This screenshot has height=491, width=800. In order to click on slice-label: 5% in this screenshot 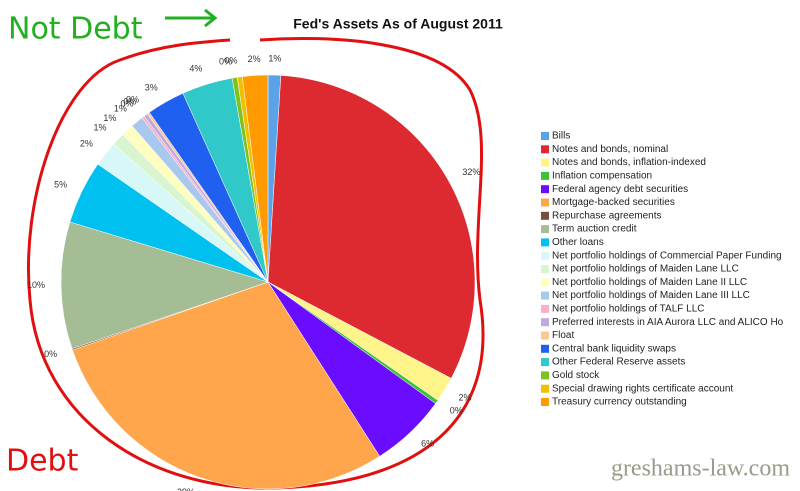, I will do `click(60, 184)`.